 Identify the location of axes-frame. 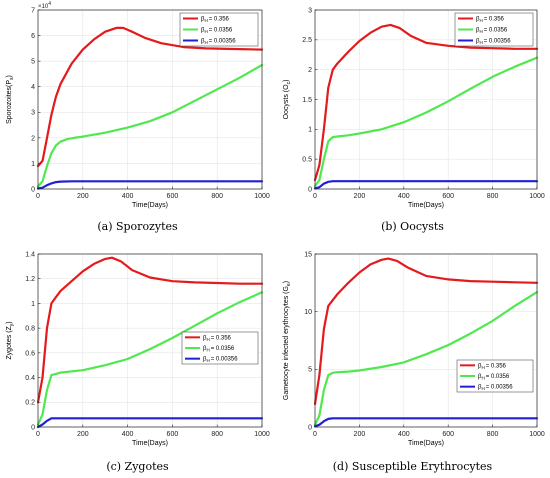
(426, 340).